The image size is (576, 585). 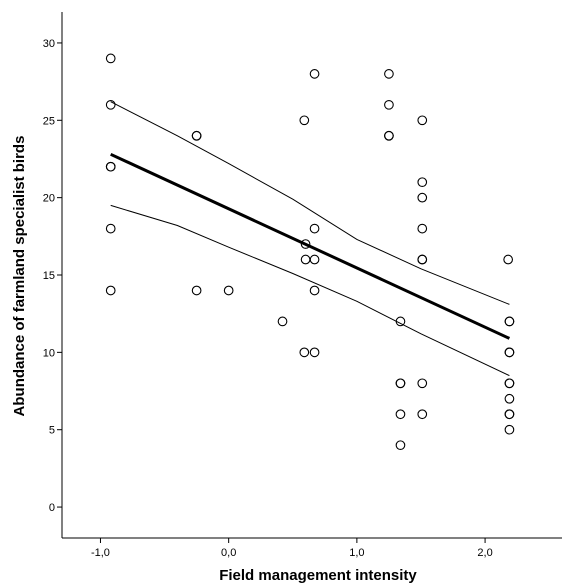 I want to click on y-tick-label: 25, so click(x=49, y=121).